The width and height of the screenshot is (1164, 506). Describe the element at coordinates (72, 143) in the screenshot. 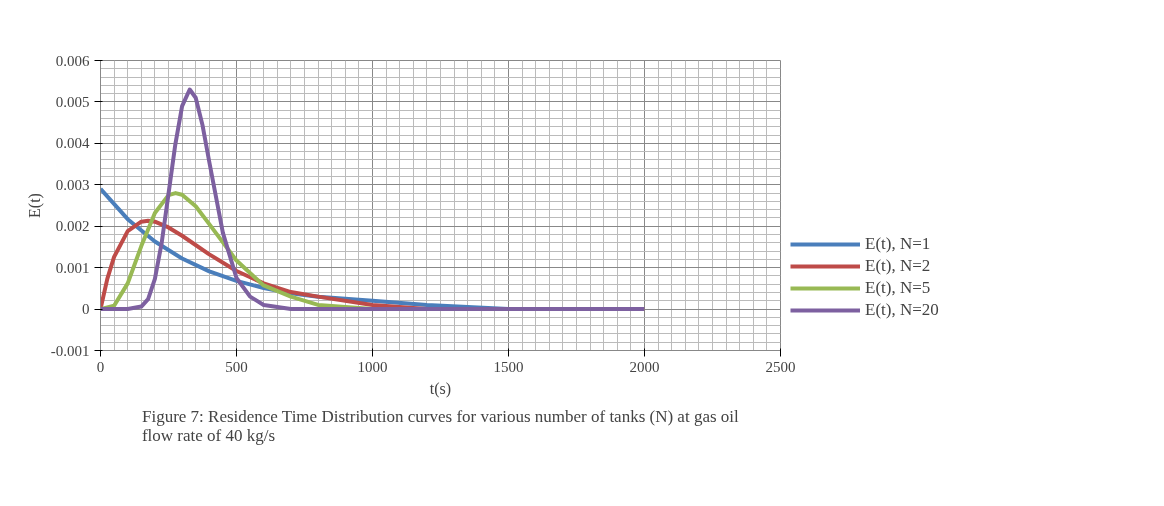

I see `y-tick-label: 0.004` at that location.